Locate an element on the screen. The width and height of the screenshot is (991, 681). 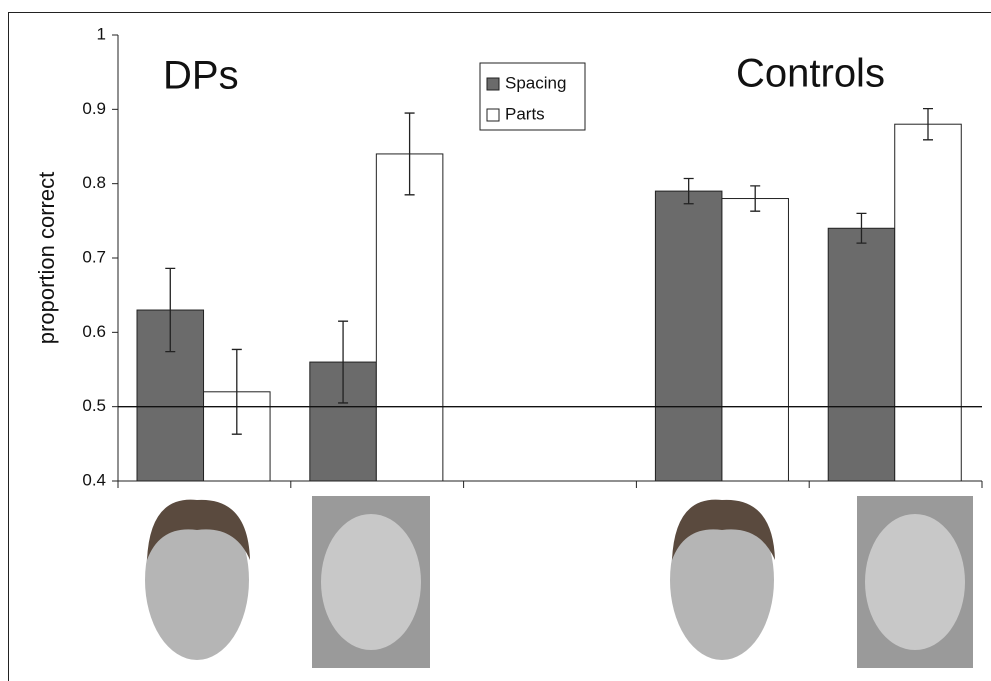
legend-label: Spacing is located at coordinates (535, 82).